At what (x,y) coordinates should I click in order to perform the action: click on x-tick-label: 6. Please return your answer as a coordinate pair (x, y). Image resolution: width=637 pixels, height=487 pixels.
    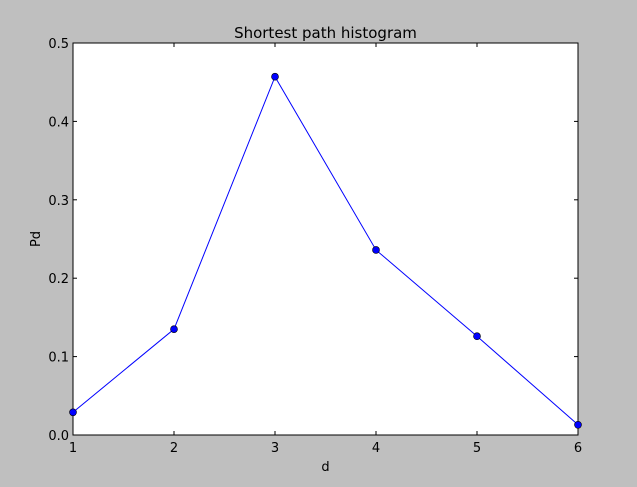
    Looking at the image, I should click on (578, 448).